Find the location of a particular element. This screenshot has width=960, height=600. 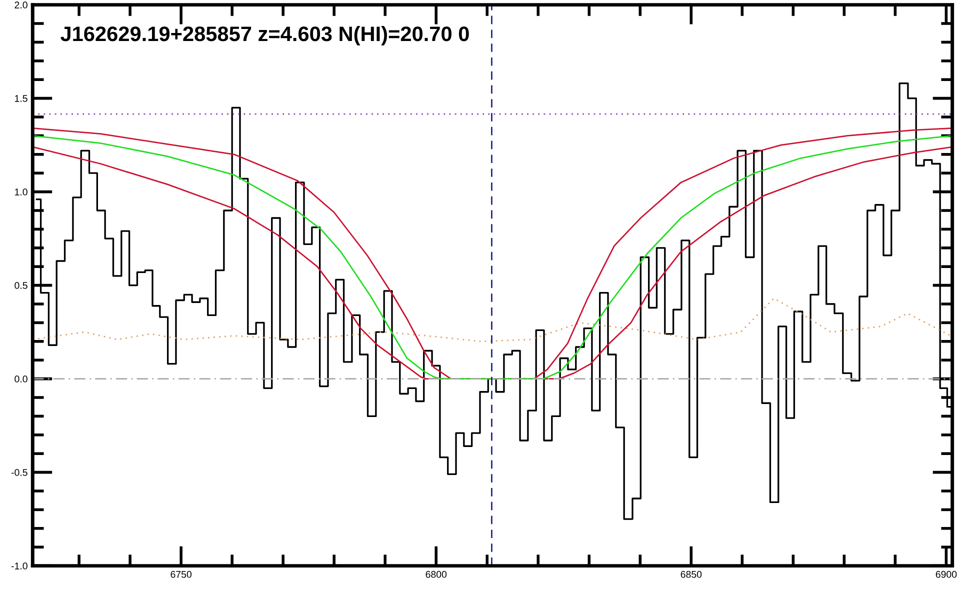

y-tick-label: 2.0 is located at coordinates (21, 5).